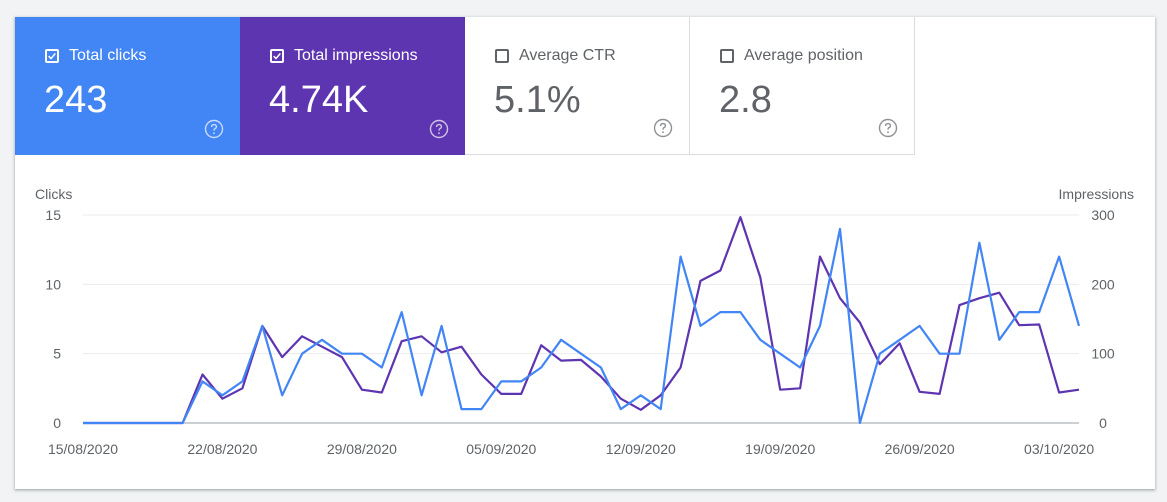 Image resolution: width=1167 pixels, height=502 pixels. Describe the element at coordinates (1059, 449) in the screenshot. I see `x-tick-label: 03/10/2020` at that location.